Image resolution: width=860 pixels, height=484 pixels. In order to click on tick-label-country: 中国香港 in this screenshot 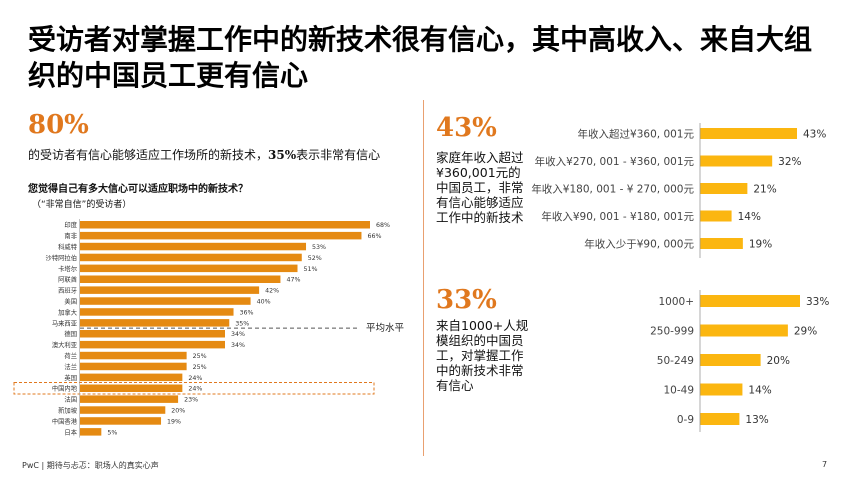, I will do `click(65, 420)`.